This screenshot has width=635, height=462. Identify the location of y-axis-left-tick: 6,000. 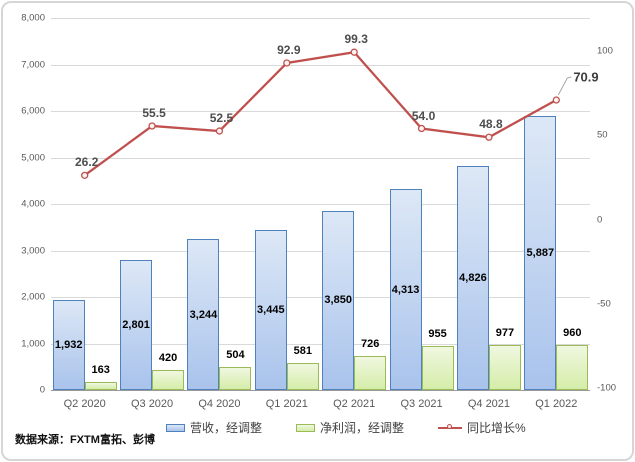
(33, 111).